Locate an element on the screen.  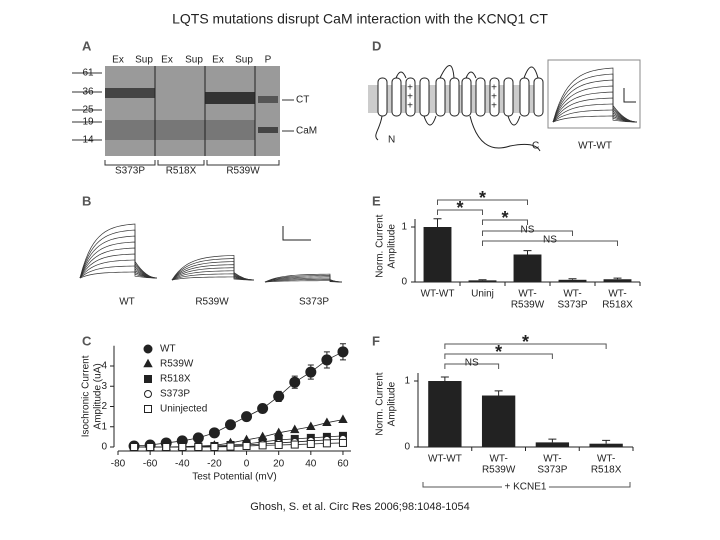
panel-label: F is located at coordinates (376, 340).